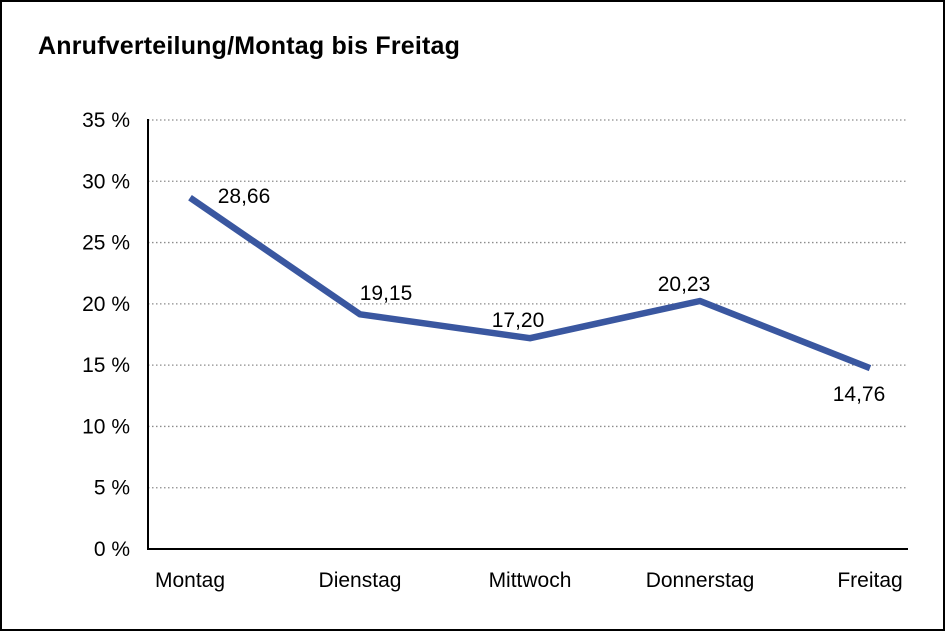 This screenshot has width=945, height=631. Describe the element at coordinates (190, 580) in the screenshot. I see `x-category-label: Montag` at that location.